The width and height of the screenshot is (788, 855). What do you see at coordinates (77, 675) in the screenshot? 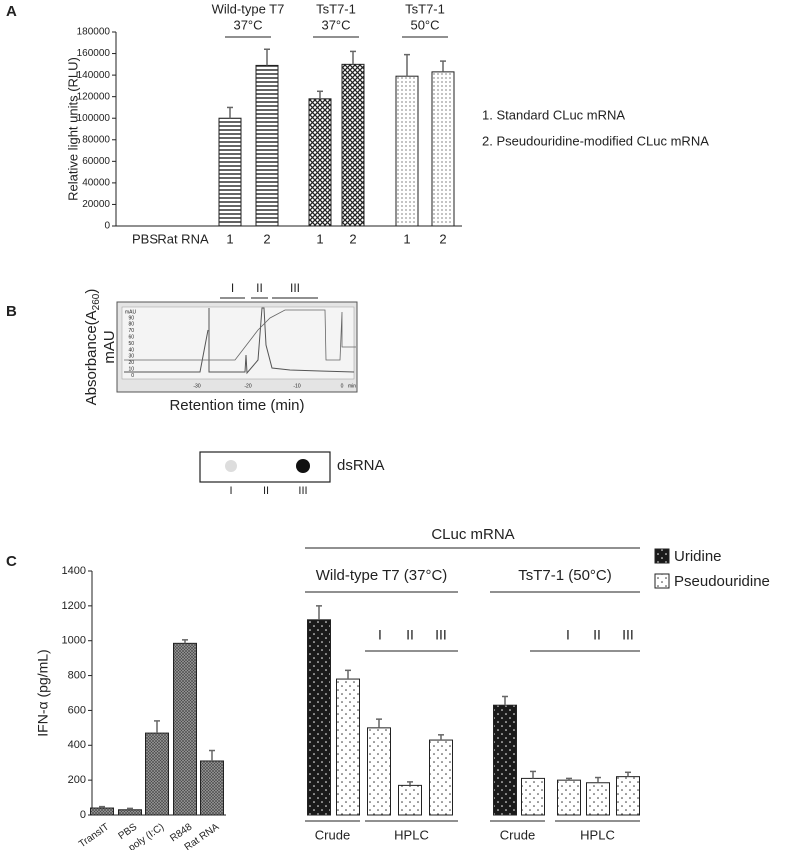
I see `y-tick-label: 800` at bounding box center [77, 675].